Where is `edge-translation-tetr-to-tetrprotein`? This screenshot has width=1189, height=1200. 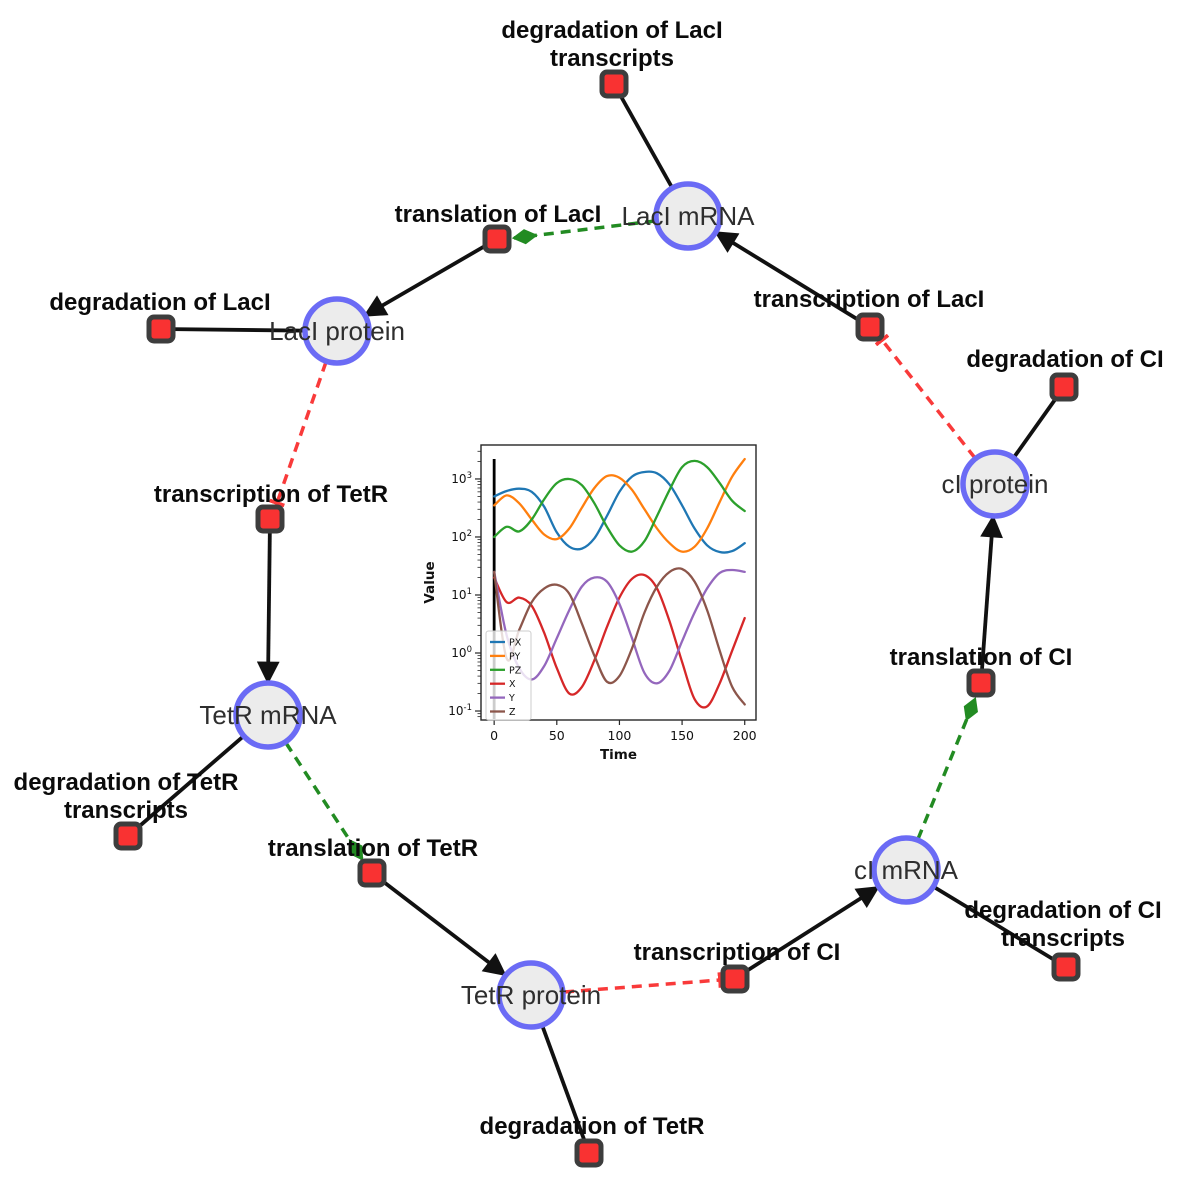
edge-translation-tetr-to-tetrprotein is located at coordinates (438, 924).